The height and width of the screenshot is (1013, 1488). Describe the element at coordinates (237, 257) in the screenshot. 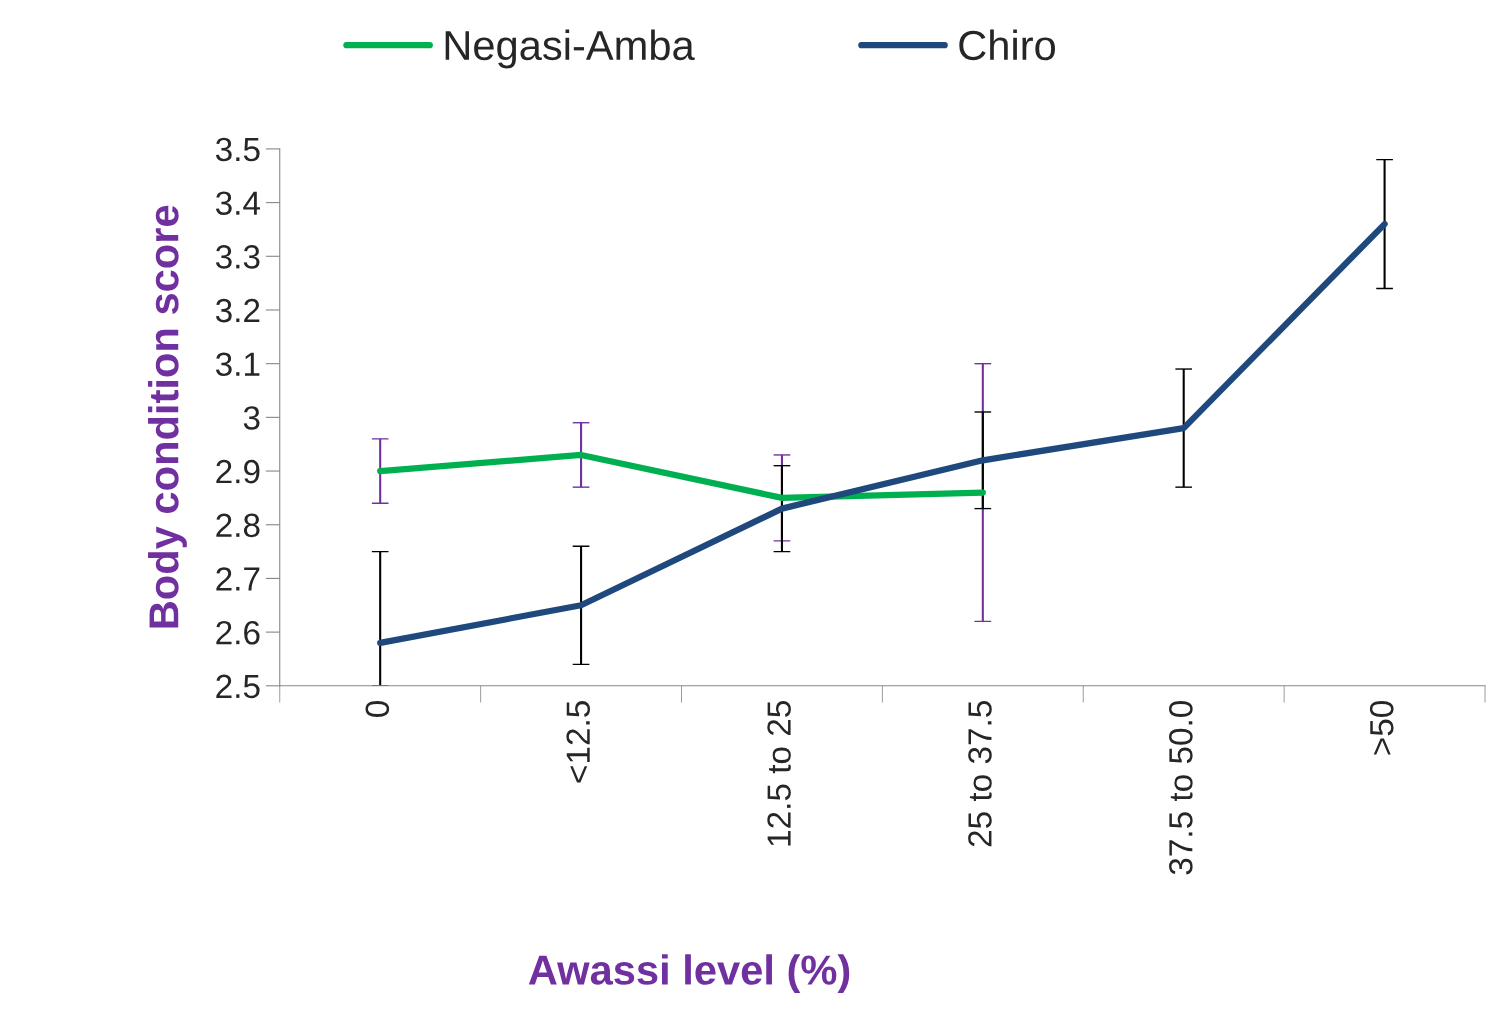

I see `y-tick-label: 3.3` at that location.